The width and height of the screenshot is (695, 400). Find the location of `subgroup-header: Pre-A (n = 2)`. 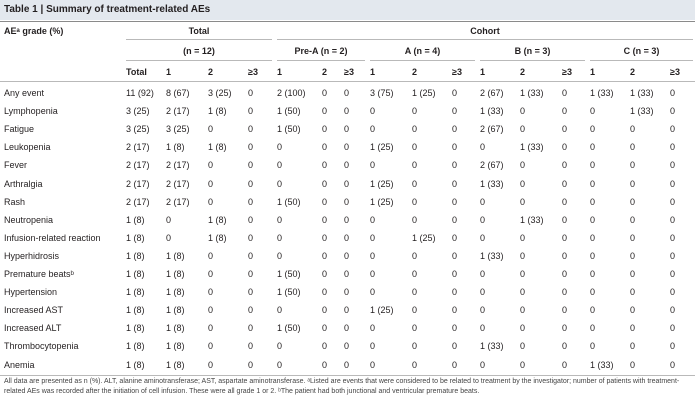

subgroup-header: Pre-A (n = 2) is located at coordinates (321, 51).